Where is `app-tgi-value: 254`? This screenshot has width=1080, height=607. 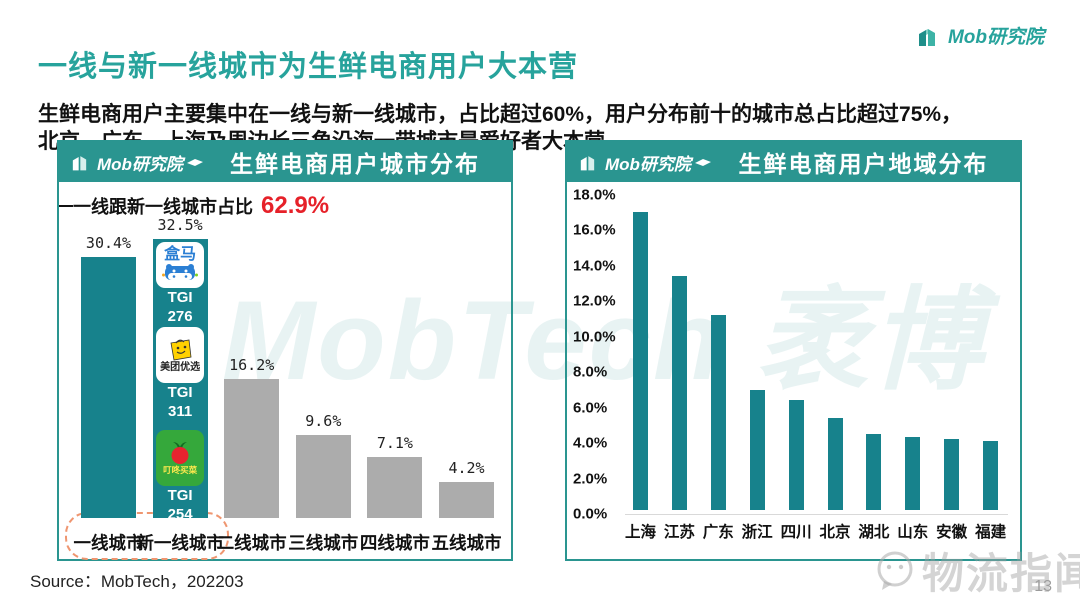
app-tgi-value: 254 is located at coordinates (180, 514).